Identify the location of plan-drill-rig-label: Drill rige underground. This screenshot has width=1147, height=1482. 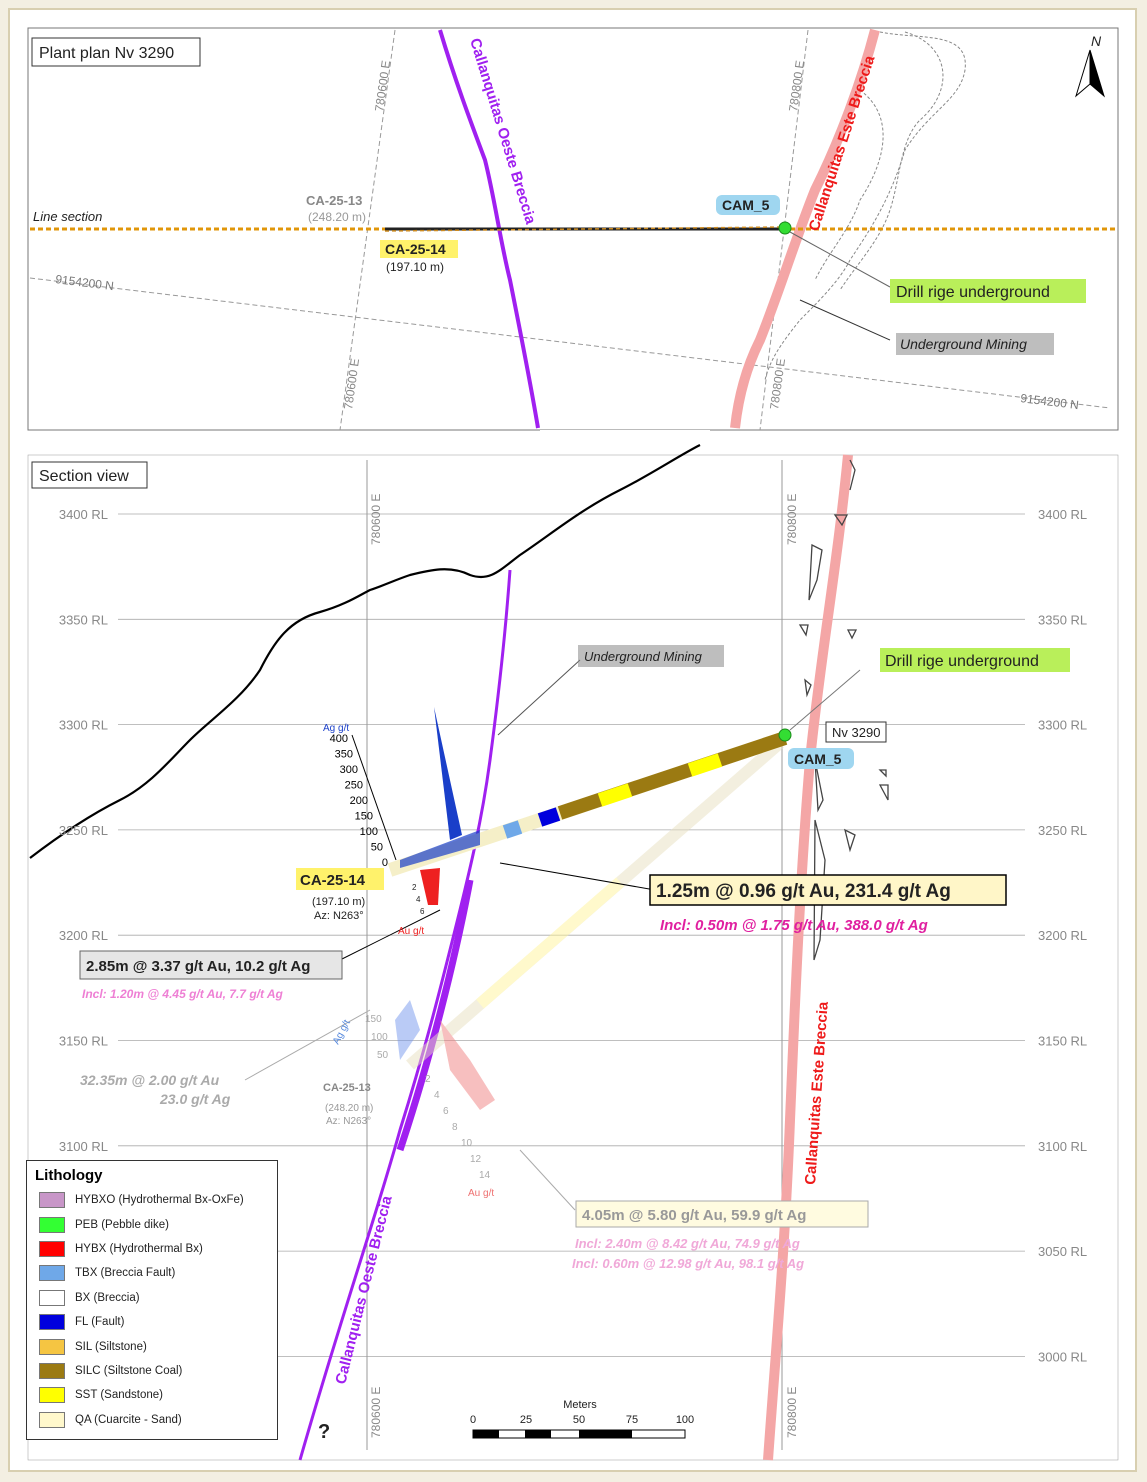
(973, 292).